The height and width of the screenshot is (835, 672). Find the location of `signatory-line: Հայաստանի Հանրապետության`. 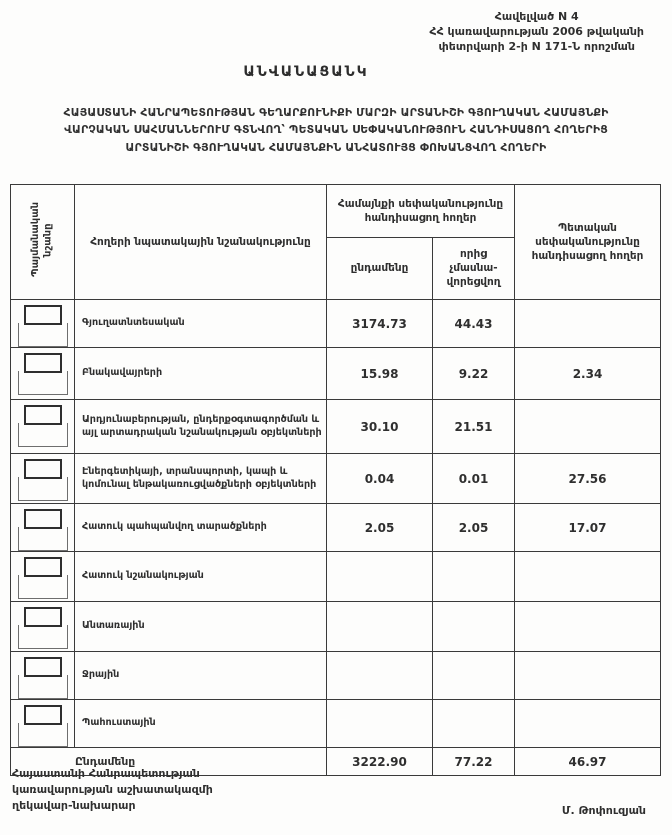

signatory-line: Հայաստանի Հանրապետության is located at coordinates (106, 773).